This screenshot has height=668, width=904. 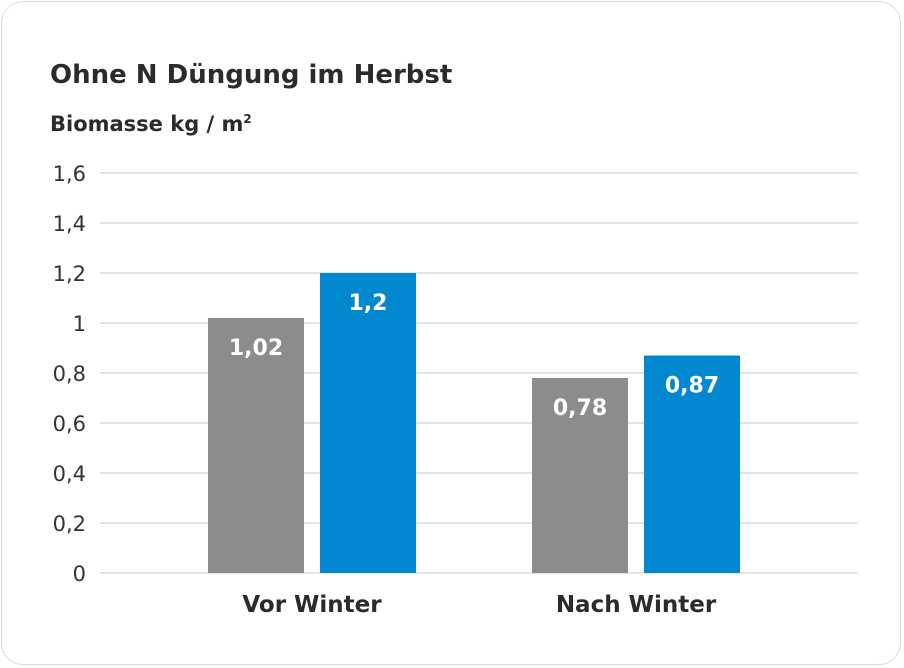 I want to click on y-tick-label: 0, so click(x=79, y=574).